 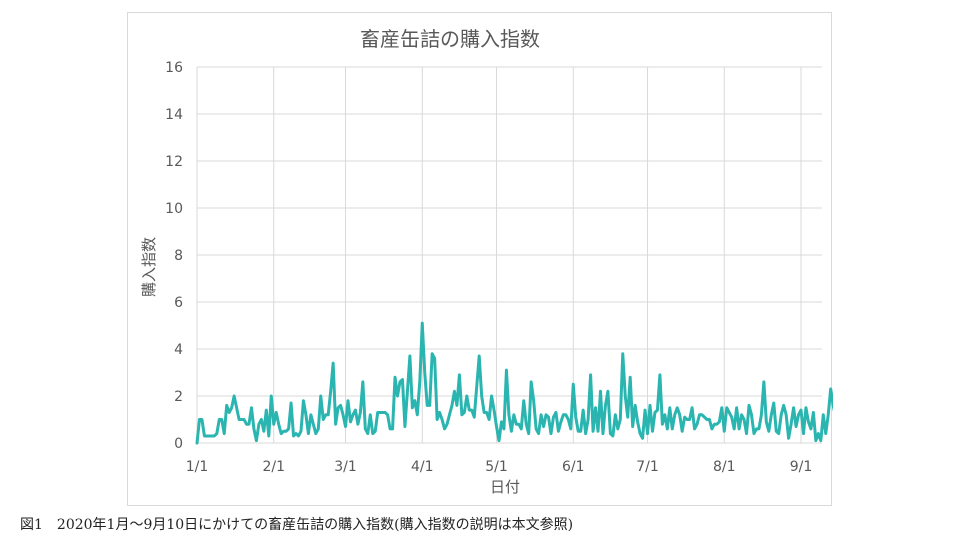 What do you see at coordinates (31, 525) in the screenshot?
I see `caption-label: 図1` at bounding box center [31, 525].